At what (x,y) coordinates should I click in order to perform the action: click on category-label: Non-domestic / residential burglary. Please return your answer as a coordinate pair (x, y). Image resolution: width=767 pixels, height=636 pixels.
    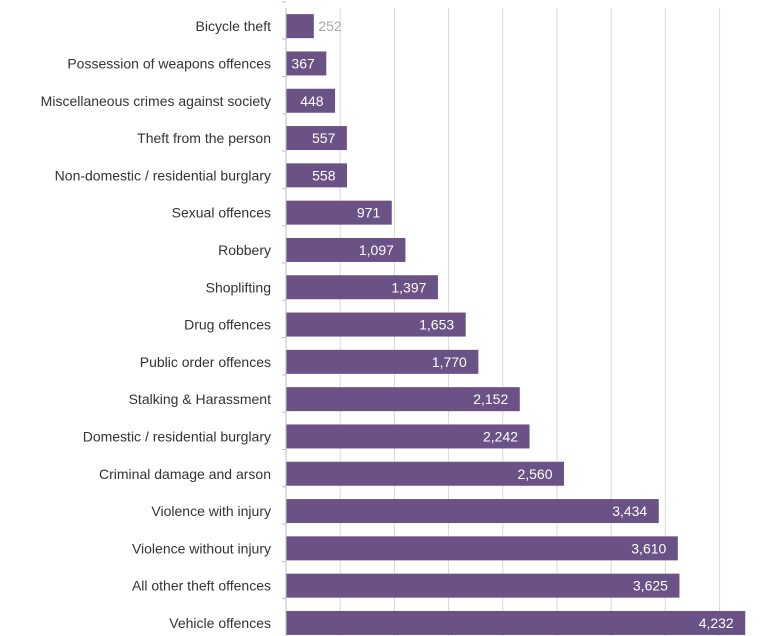
    Looking at the image, I should click on (163, 175).